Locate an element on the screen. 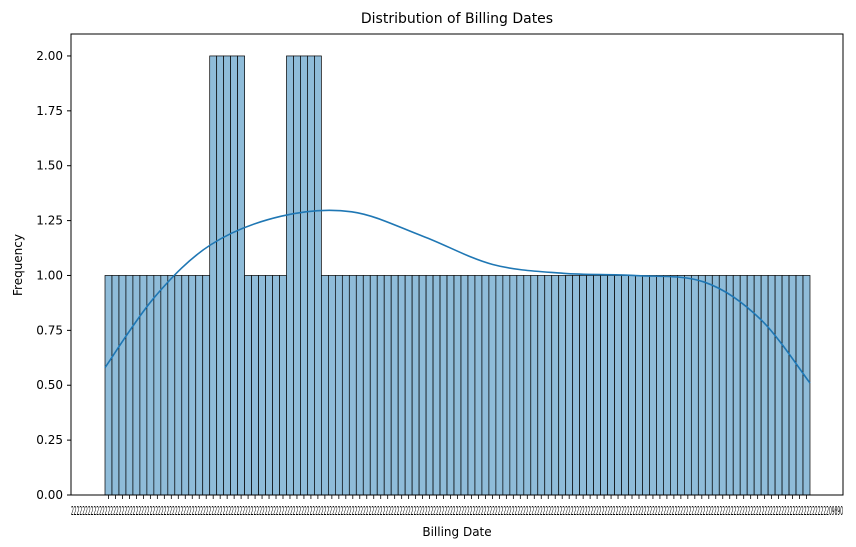 This screenshot has width=856, height=547. chart-title: Distribution of Billing Dates is located at coordinates (457, 19).